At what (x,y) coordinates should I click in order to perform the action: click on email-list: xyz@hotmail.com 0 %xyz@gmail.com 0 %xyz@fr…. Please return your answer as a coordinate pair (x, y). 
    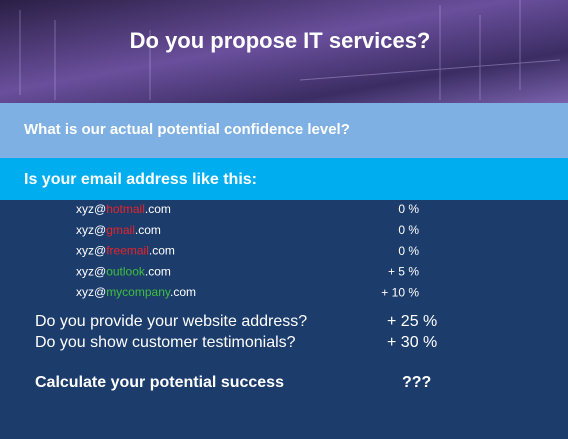
    Looking at the image, I should click on (247, 250).